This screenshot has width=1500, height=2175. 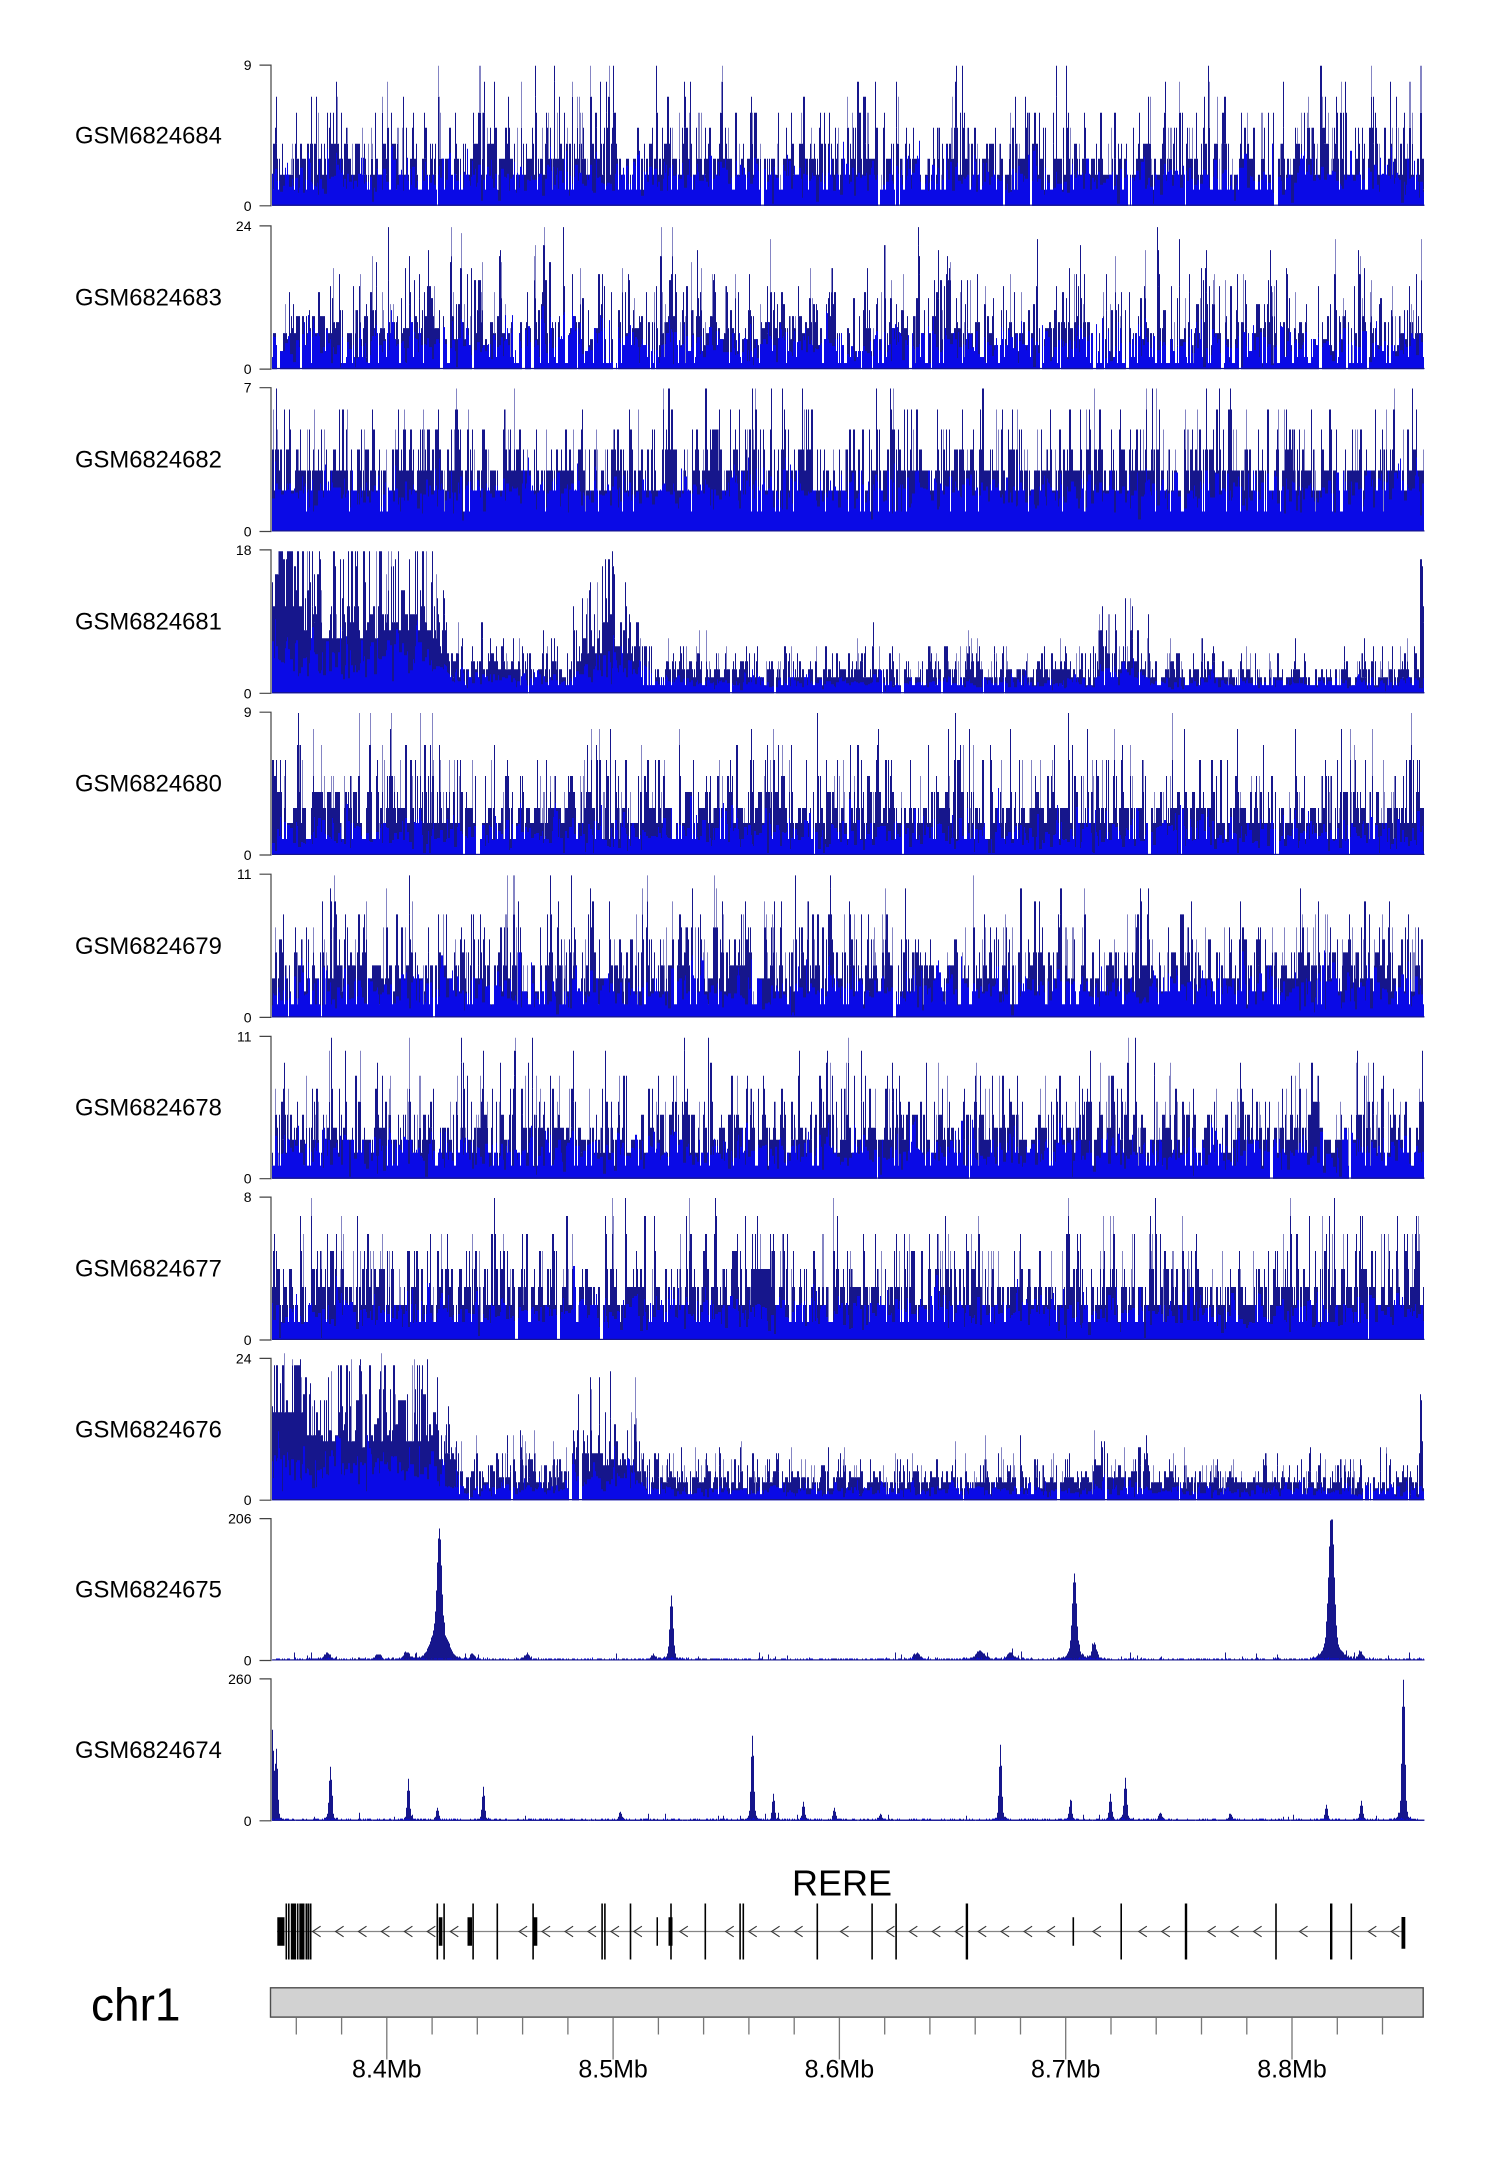 What do you see at coordinates (386, 2070) in the screenshot?
I see `svg-text: 8.4Mb` at bounding box center [386, 2070].